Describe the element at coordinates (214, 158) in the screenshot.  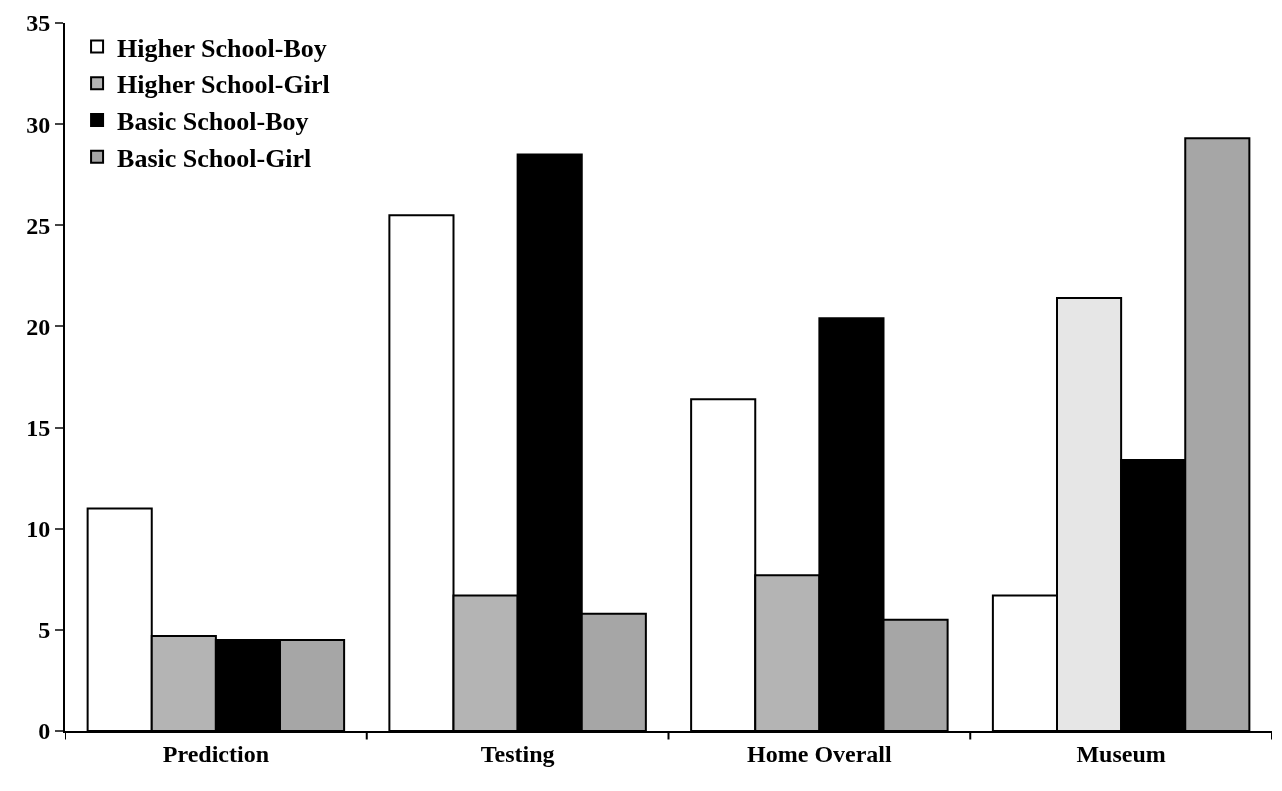
I see `legend-label: Basic School-Girl` at that location.